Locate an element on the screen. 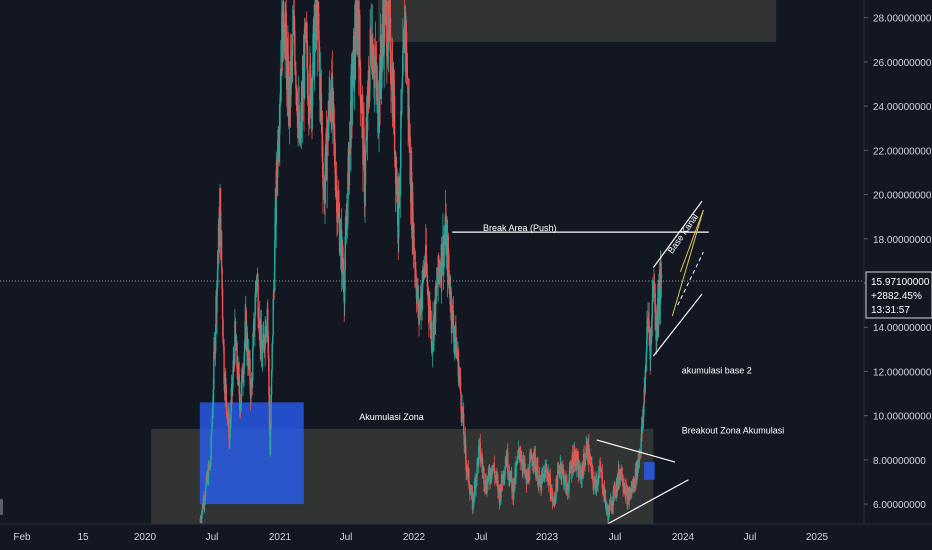 The image size is (932, 550). x-tick-label-3: Jul is located at coordinates (212, 537).